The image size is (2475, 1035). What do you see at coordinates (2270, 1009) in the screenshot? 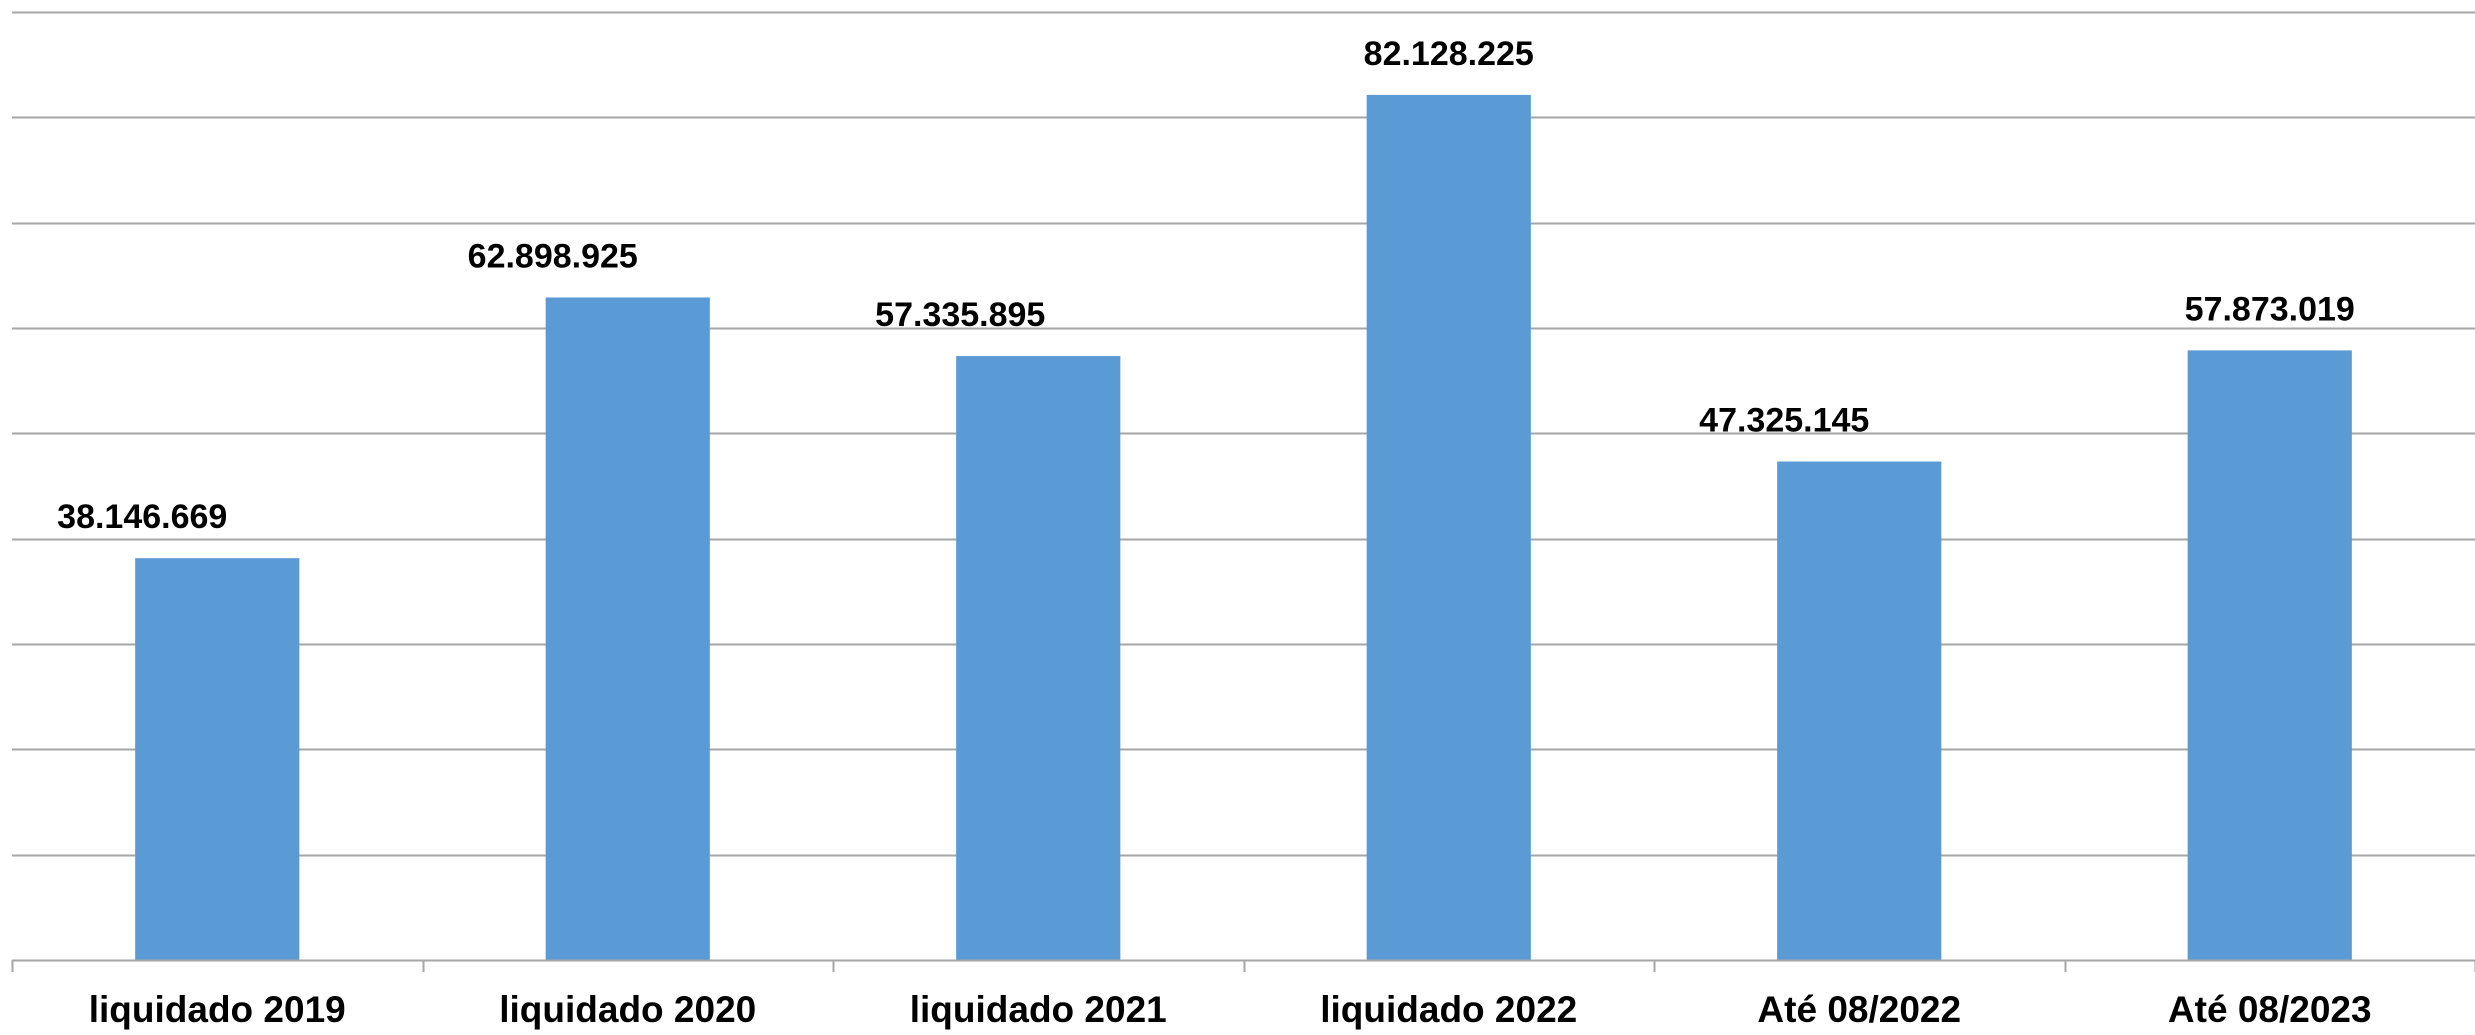
I see `x-tick-label-6: Até 08/2023` at bounding box center [2270, 1009].